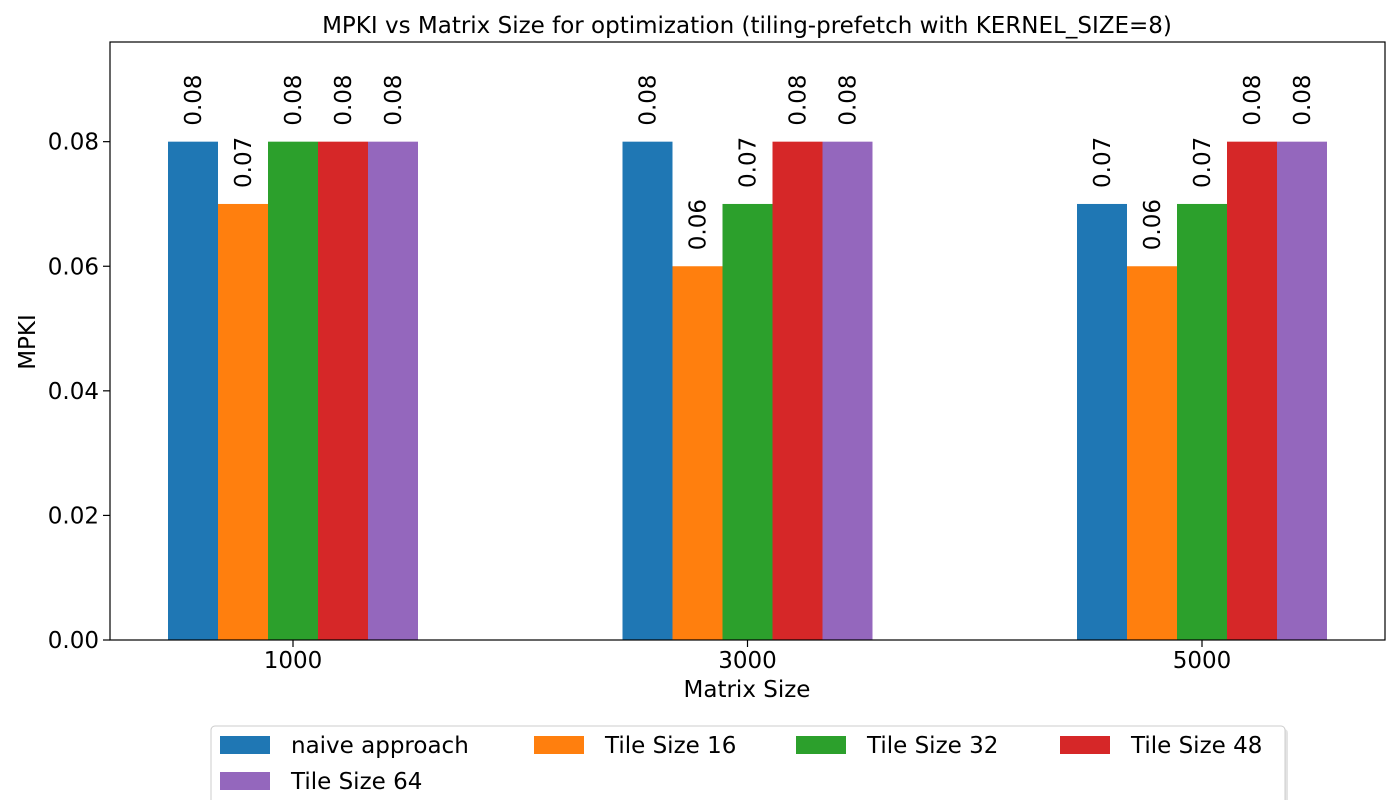 Image resolution: width=1400 pixels, height=800 pixels. I want to click on y-tick-label: 0.02, so click(73, 516).